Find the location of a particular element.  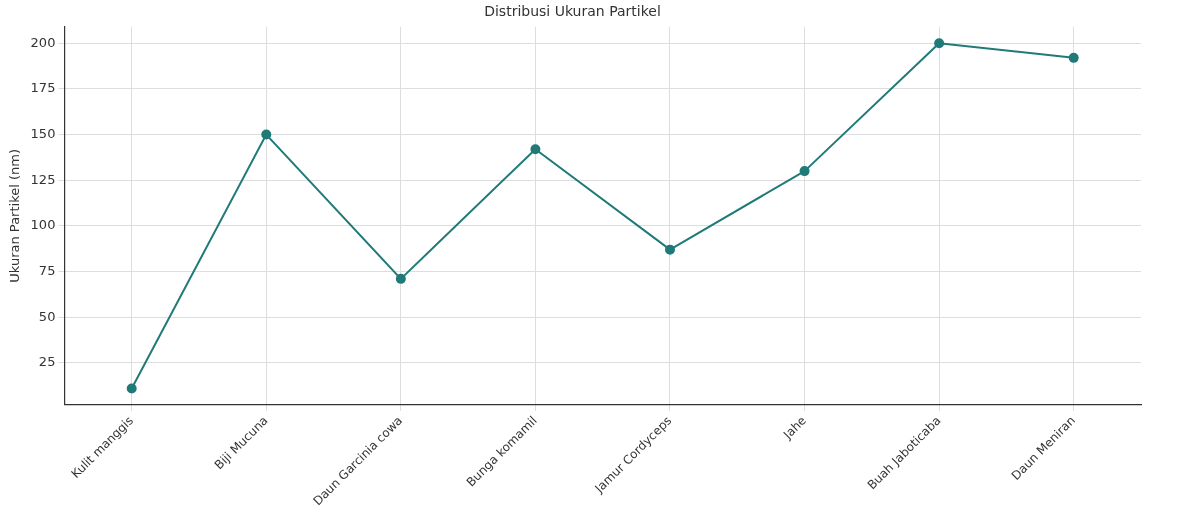

y-tick-label: 100 is located at coordinates (43, 225).